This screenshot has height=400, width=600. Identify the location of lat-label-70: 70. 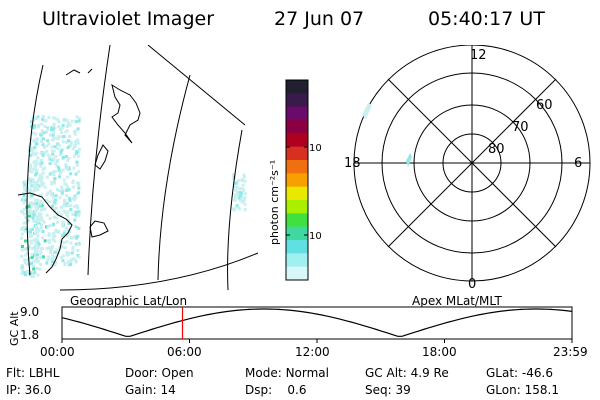
(520, 127).